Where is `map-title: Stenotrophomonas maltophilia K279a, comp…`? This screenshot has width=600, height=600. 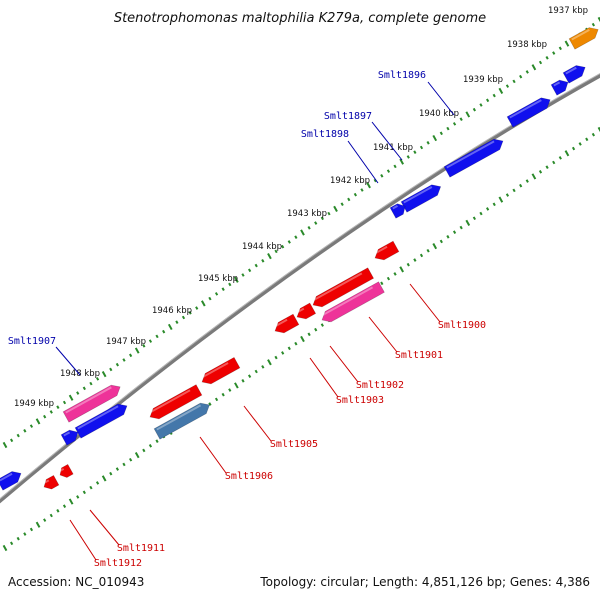 map-title: Stenotrophomonas maltophilia K279a, comp… is located at coordinates (300, 18).